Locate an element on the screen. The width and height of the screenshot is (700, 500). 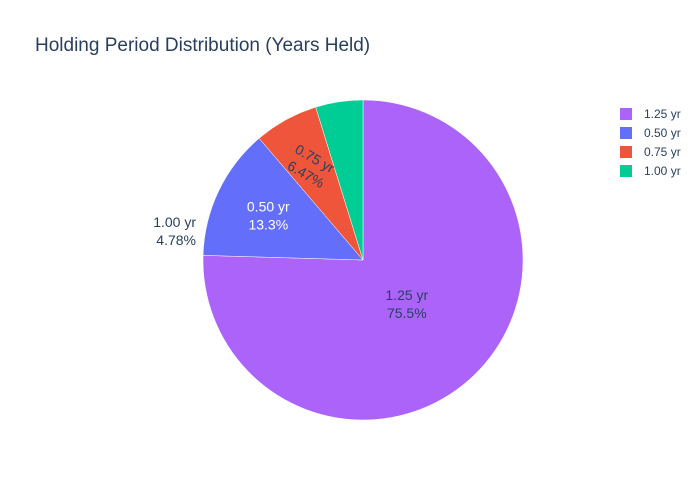
slice-percent-label: 75.5% is located at coordinates (407, 313).